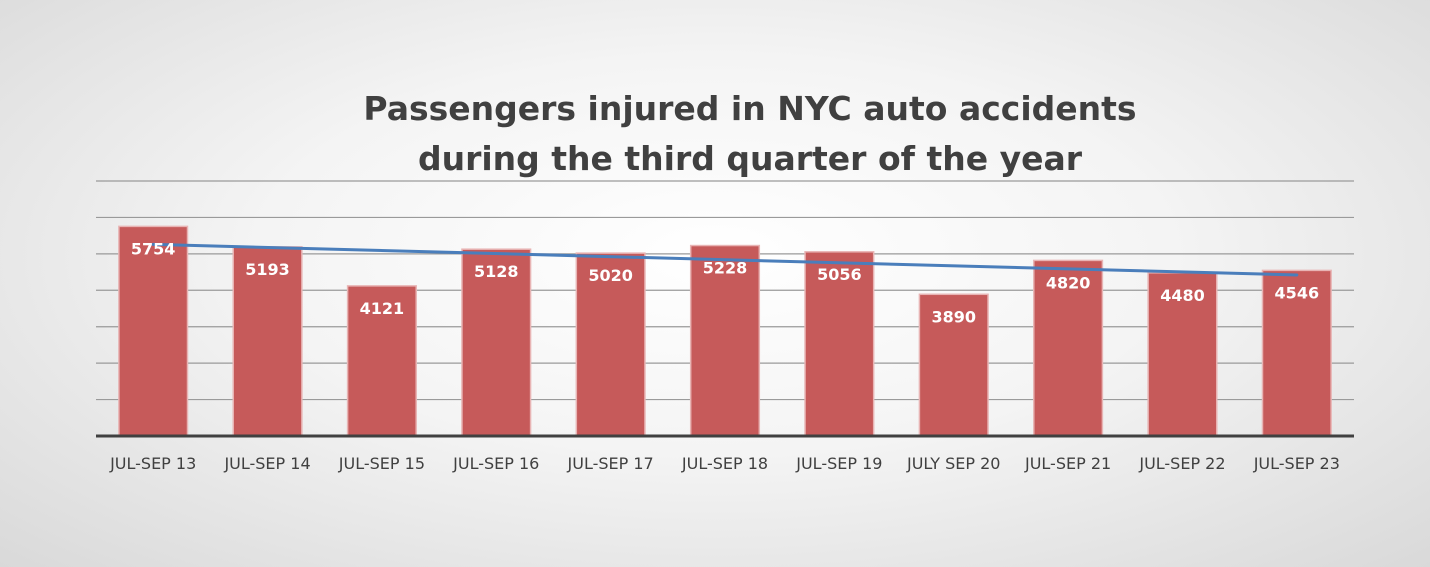  Describe the element at coordinates (496, 271) in the screenshot. I see `data-label: 5128` at that location.